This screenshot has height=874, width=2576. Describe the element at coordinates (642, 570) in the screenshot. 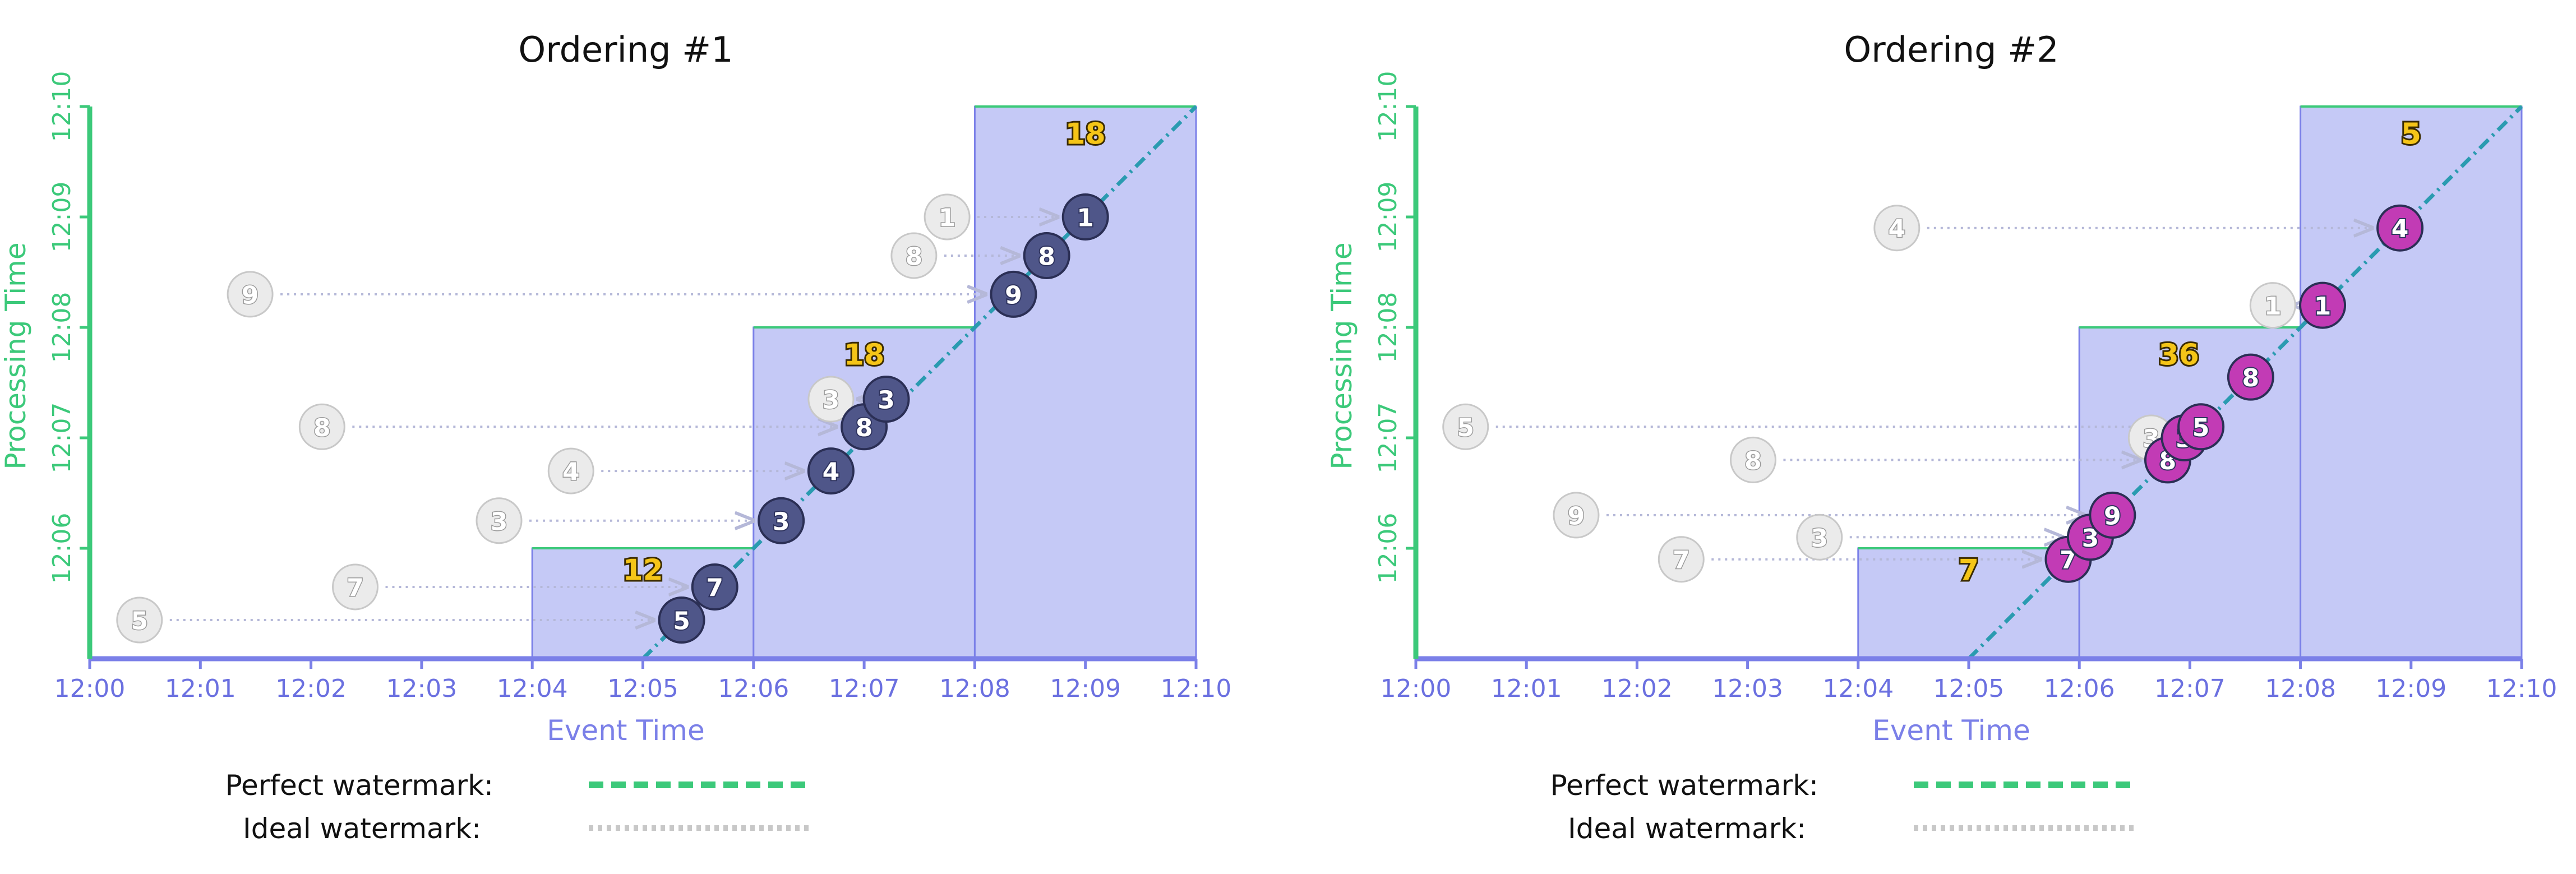

I see `pane-result-label: 12` at that location.